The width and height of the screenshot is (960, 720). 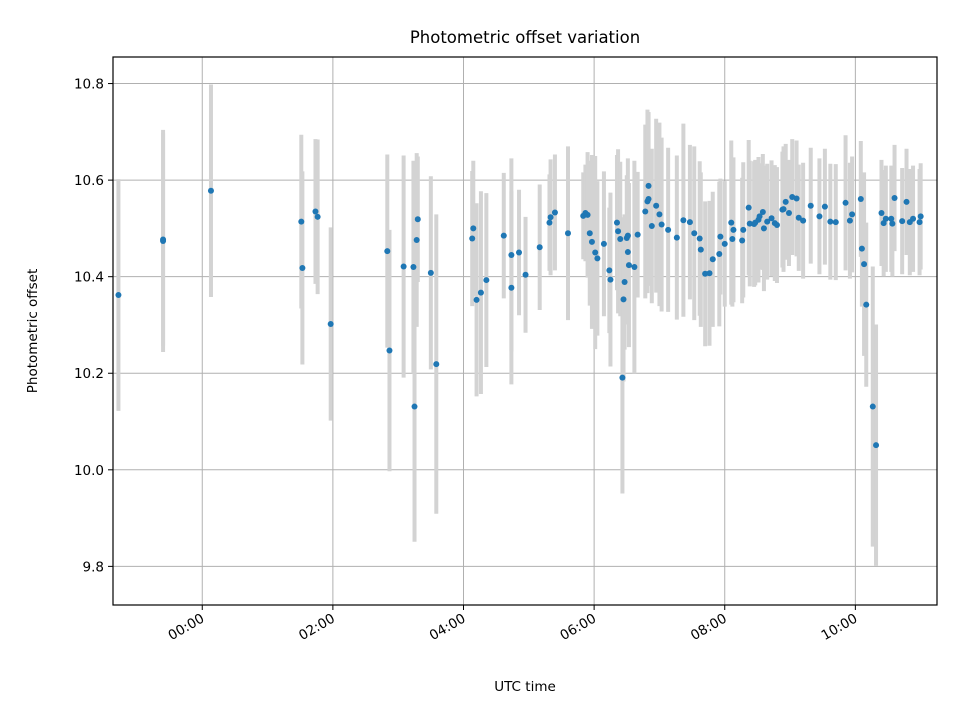 I want to click on y-tick-label: 10.2, so click(x=89, y=374).